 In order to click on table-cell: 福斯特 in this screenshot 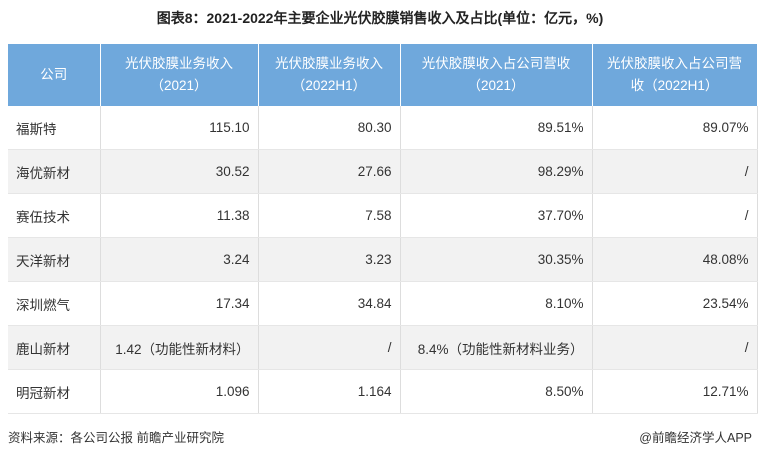, I will do `click(54, 128)`.